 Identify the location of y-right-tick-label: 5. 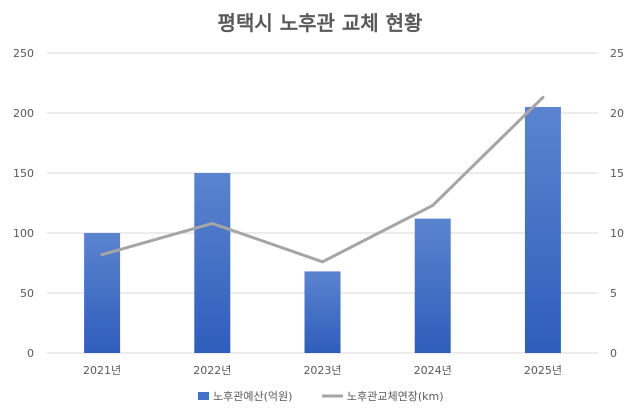
(613, 293).